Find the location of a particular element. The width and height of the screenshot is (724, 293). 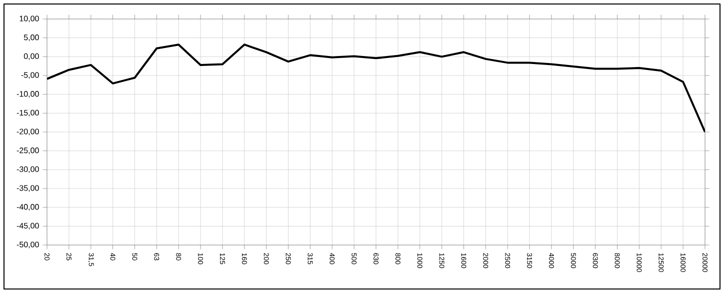

y-tick-label: -15,00 is located at coordinates (27, 113).